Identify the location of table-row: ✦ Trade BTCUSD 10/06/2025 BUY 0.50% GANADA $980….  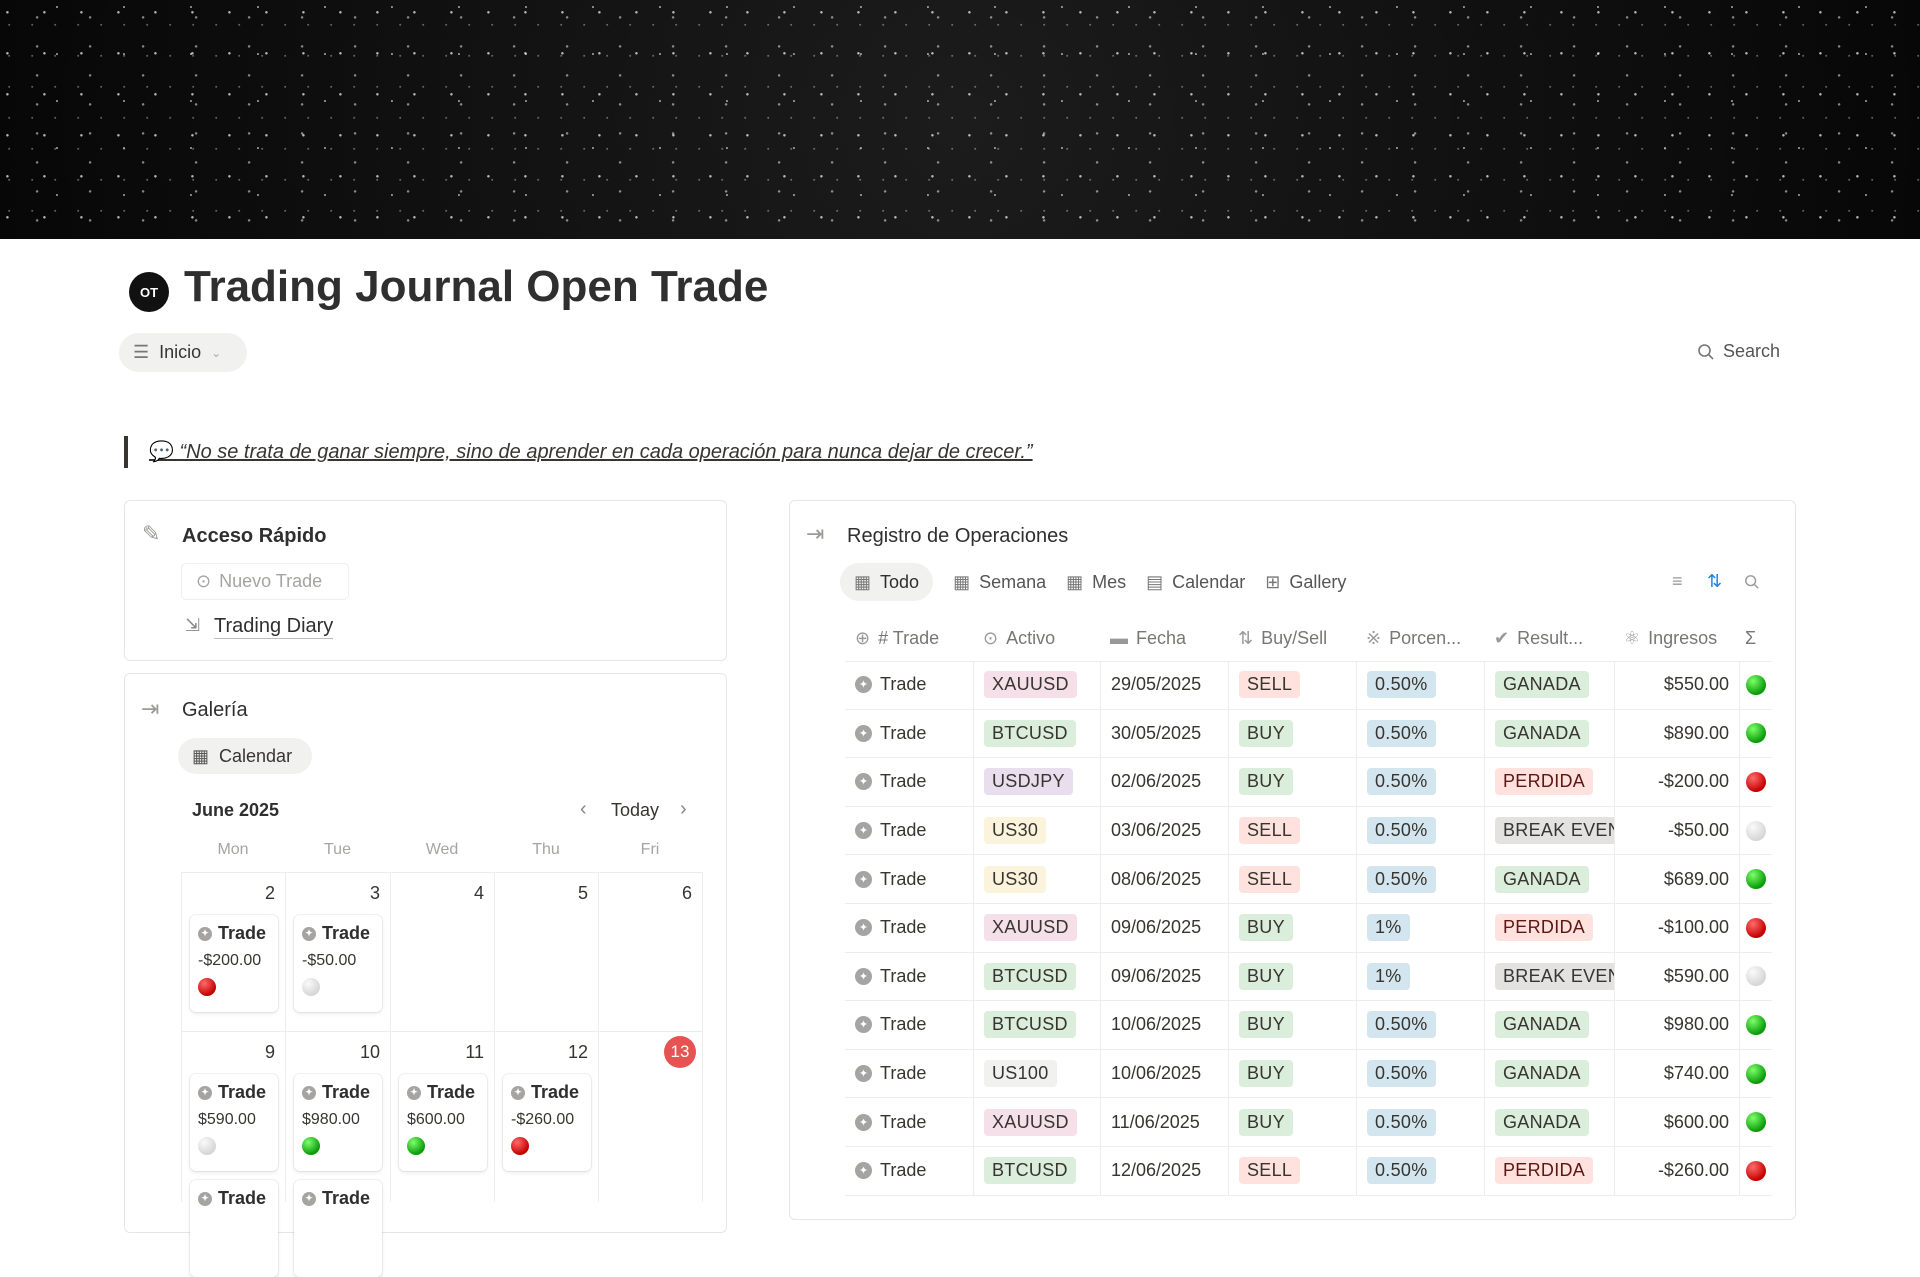
(1308, 1025).